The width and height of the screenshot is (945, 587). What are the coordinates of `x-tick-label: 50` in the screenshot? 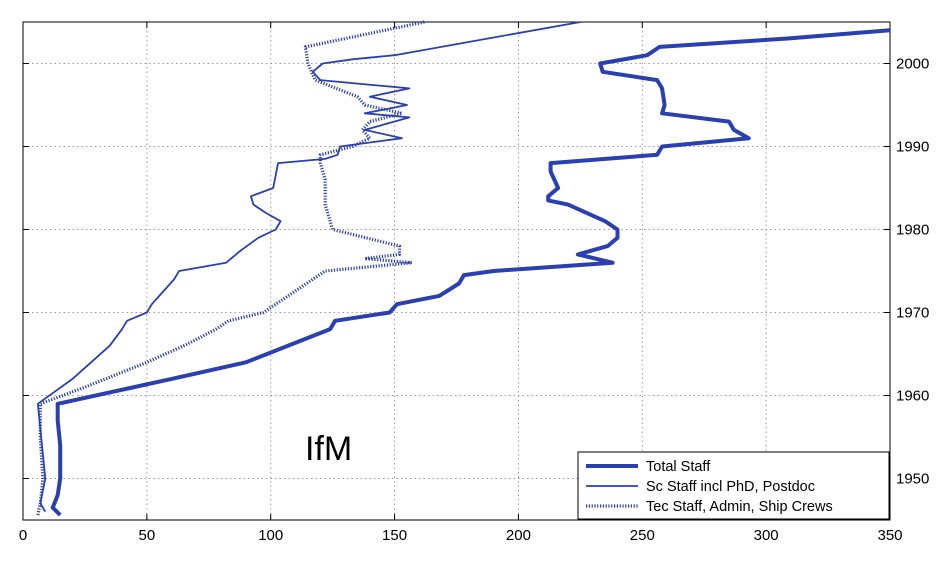 It's located at (147, 535).